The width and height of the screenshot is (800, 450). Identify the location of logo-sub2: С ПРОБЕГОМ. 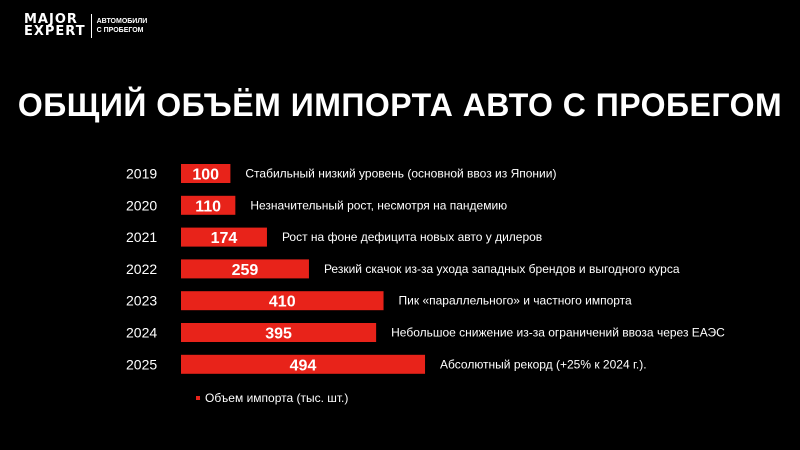
(120, 30).